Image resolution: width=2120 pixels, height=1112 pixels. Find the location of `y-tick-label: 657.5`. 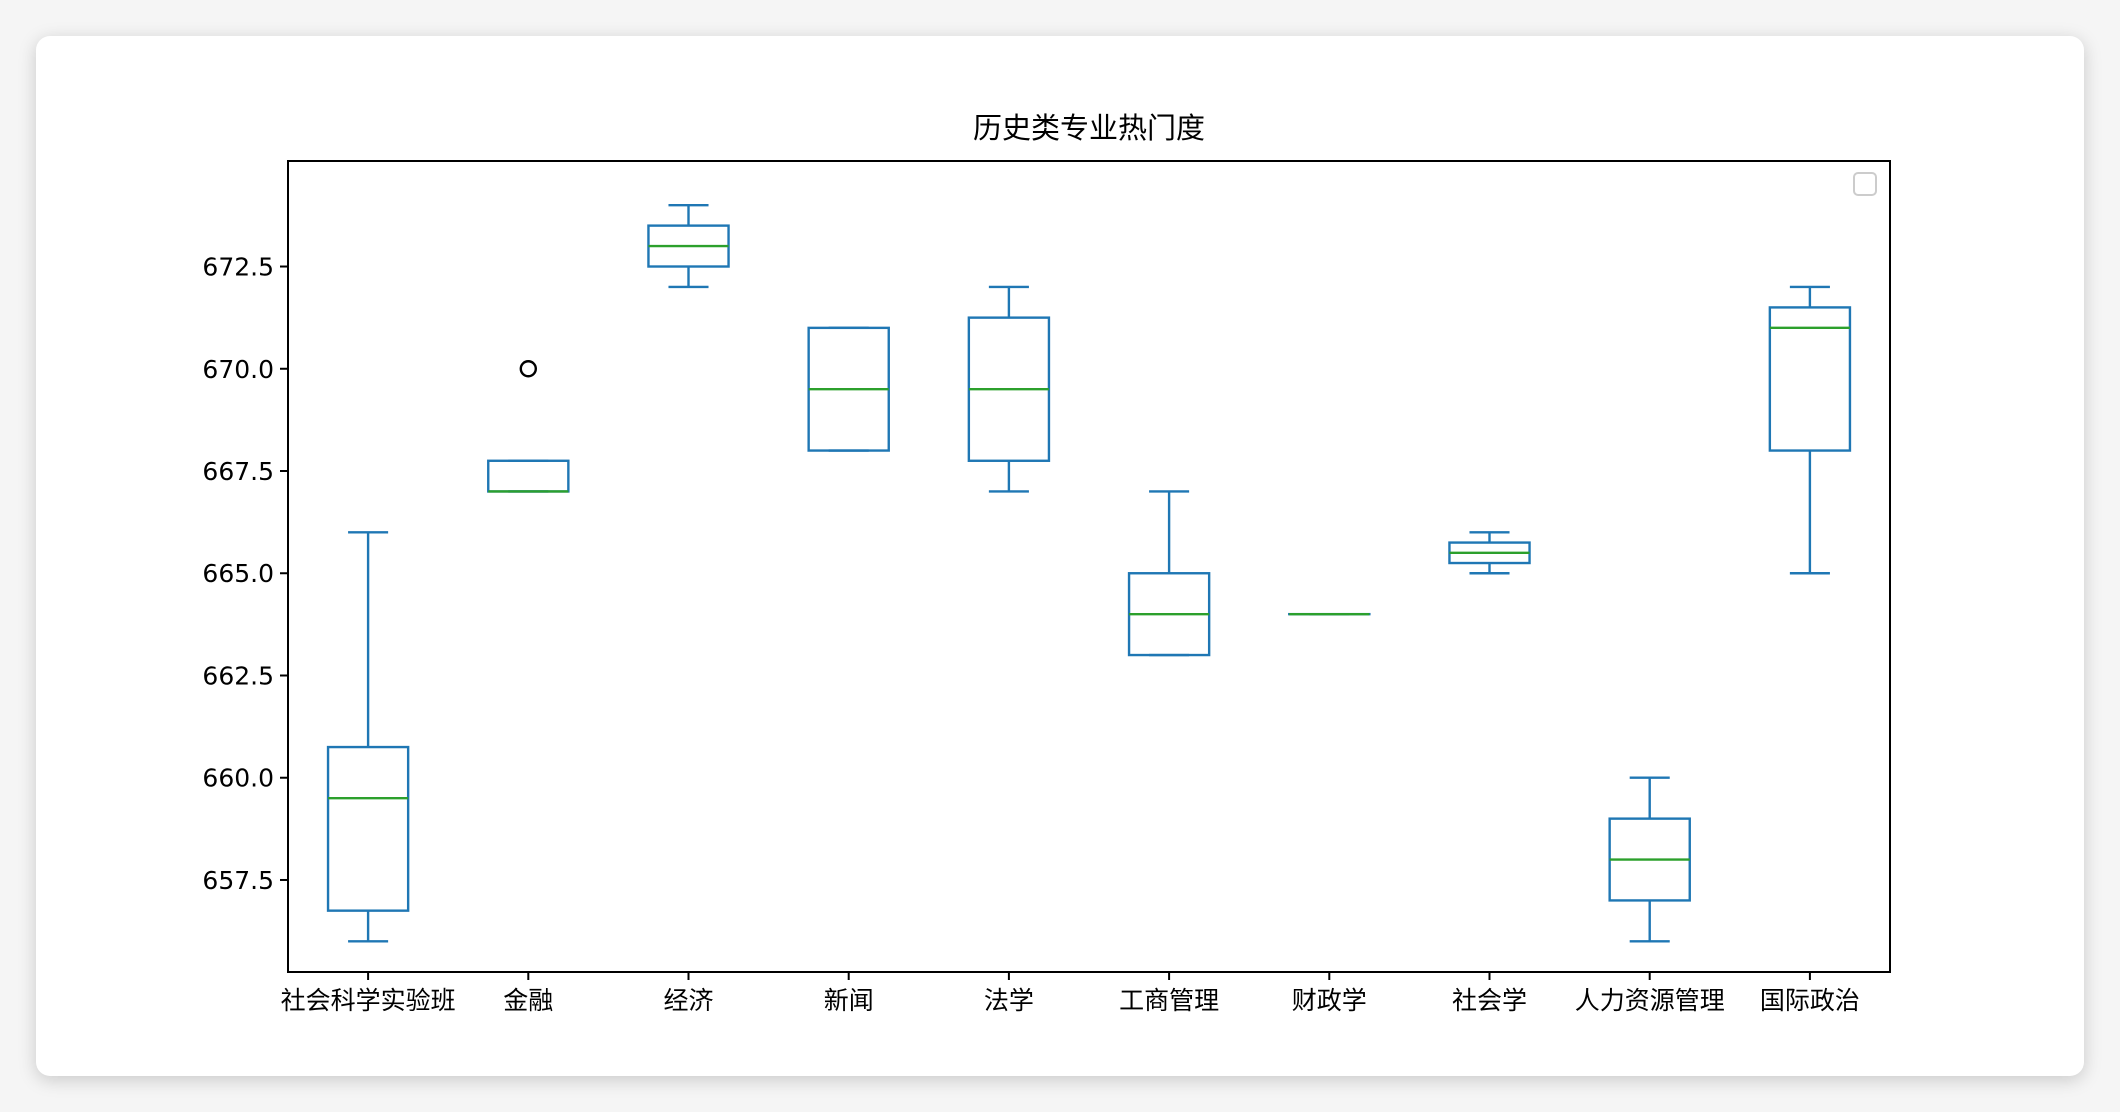

y-tick-label: 657.5 is located at coordinates (238, 880).